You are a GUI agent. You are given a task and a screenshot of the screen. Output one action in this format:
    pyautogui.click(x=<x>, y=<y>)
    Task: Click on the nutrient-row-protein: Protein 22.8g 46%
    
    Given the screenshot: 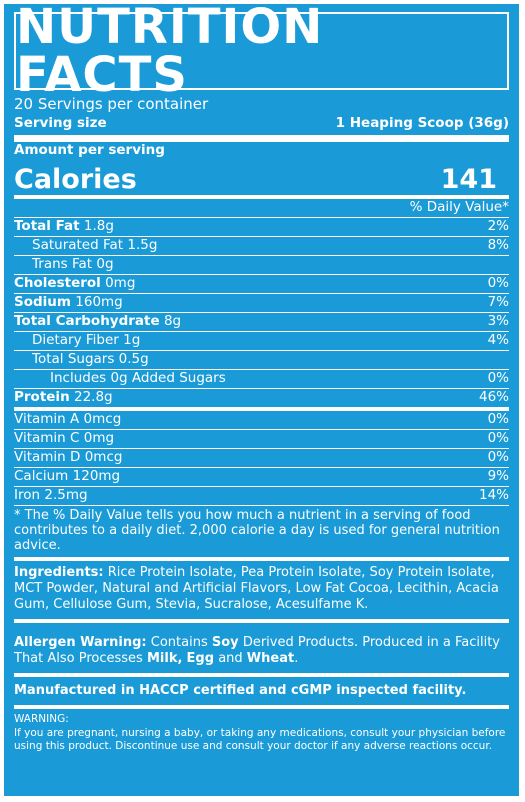 What is the action you would take?
    pyautogui.click(x=261, y=397)
    